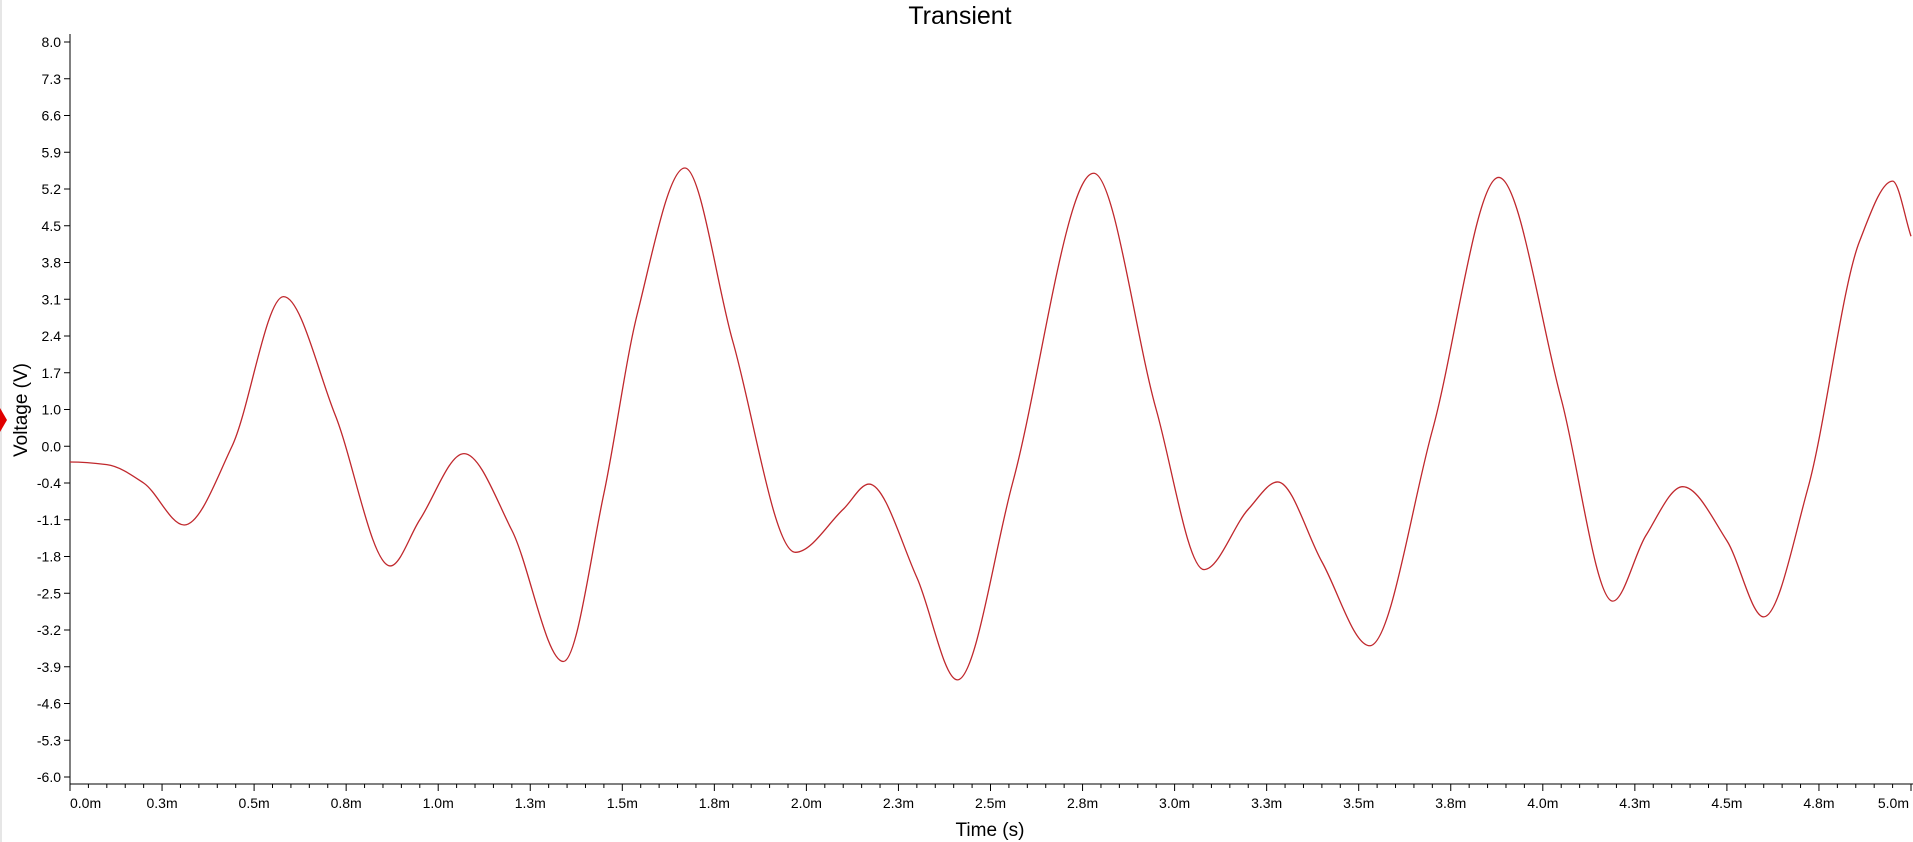  I want to click on x-tick-label: 0.8m, so click(346, 803).